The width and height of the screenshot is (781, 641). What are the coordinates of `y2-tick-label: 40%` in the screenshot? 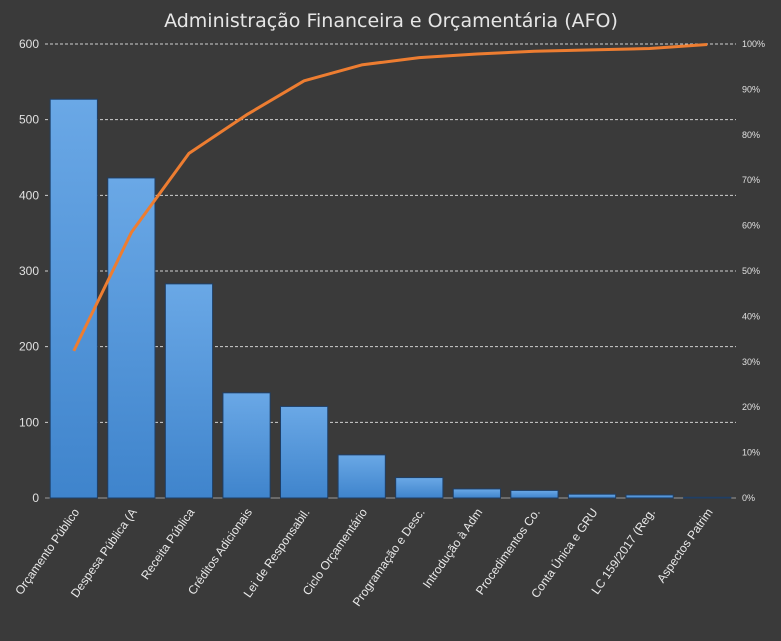 It's located at (751, 316).